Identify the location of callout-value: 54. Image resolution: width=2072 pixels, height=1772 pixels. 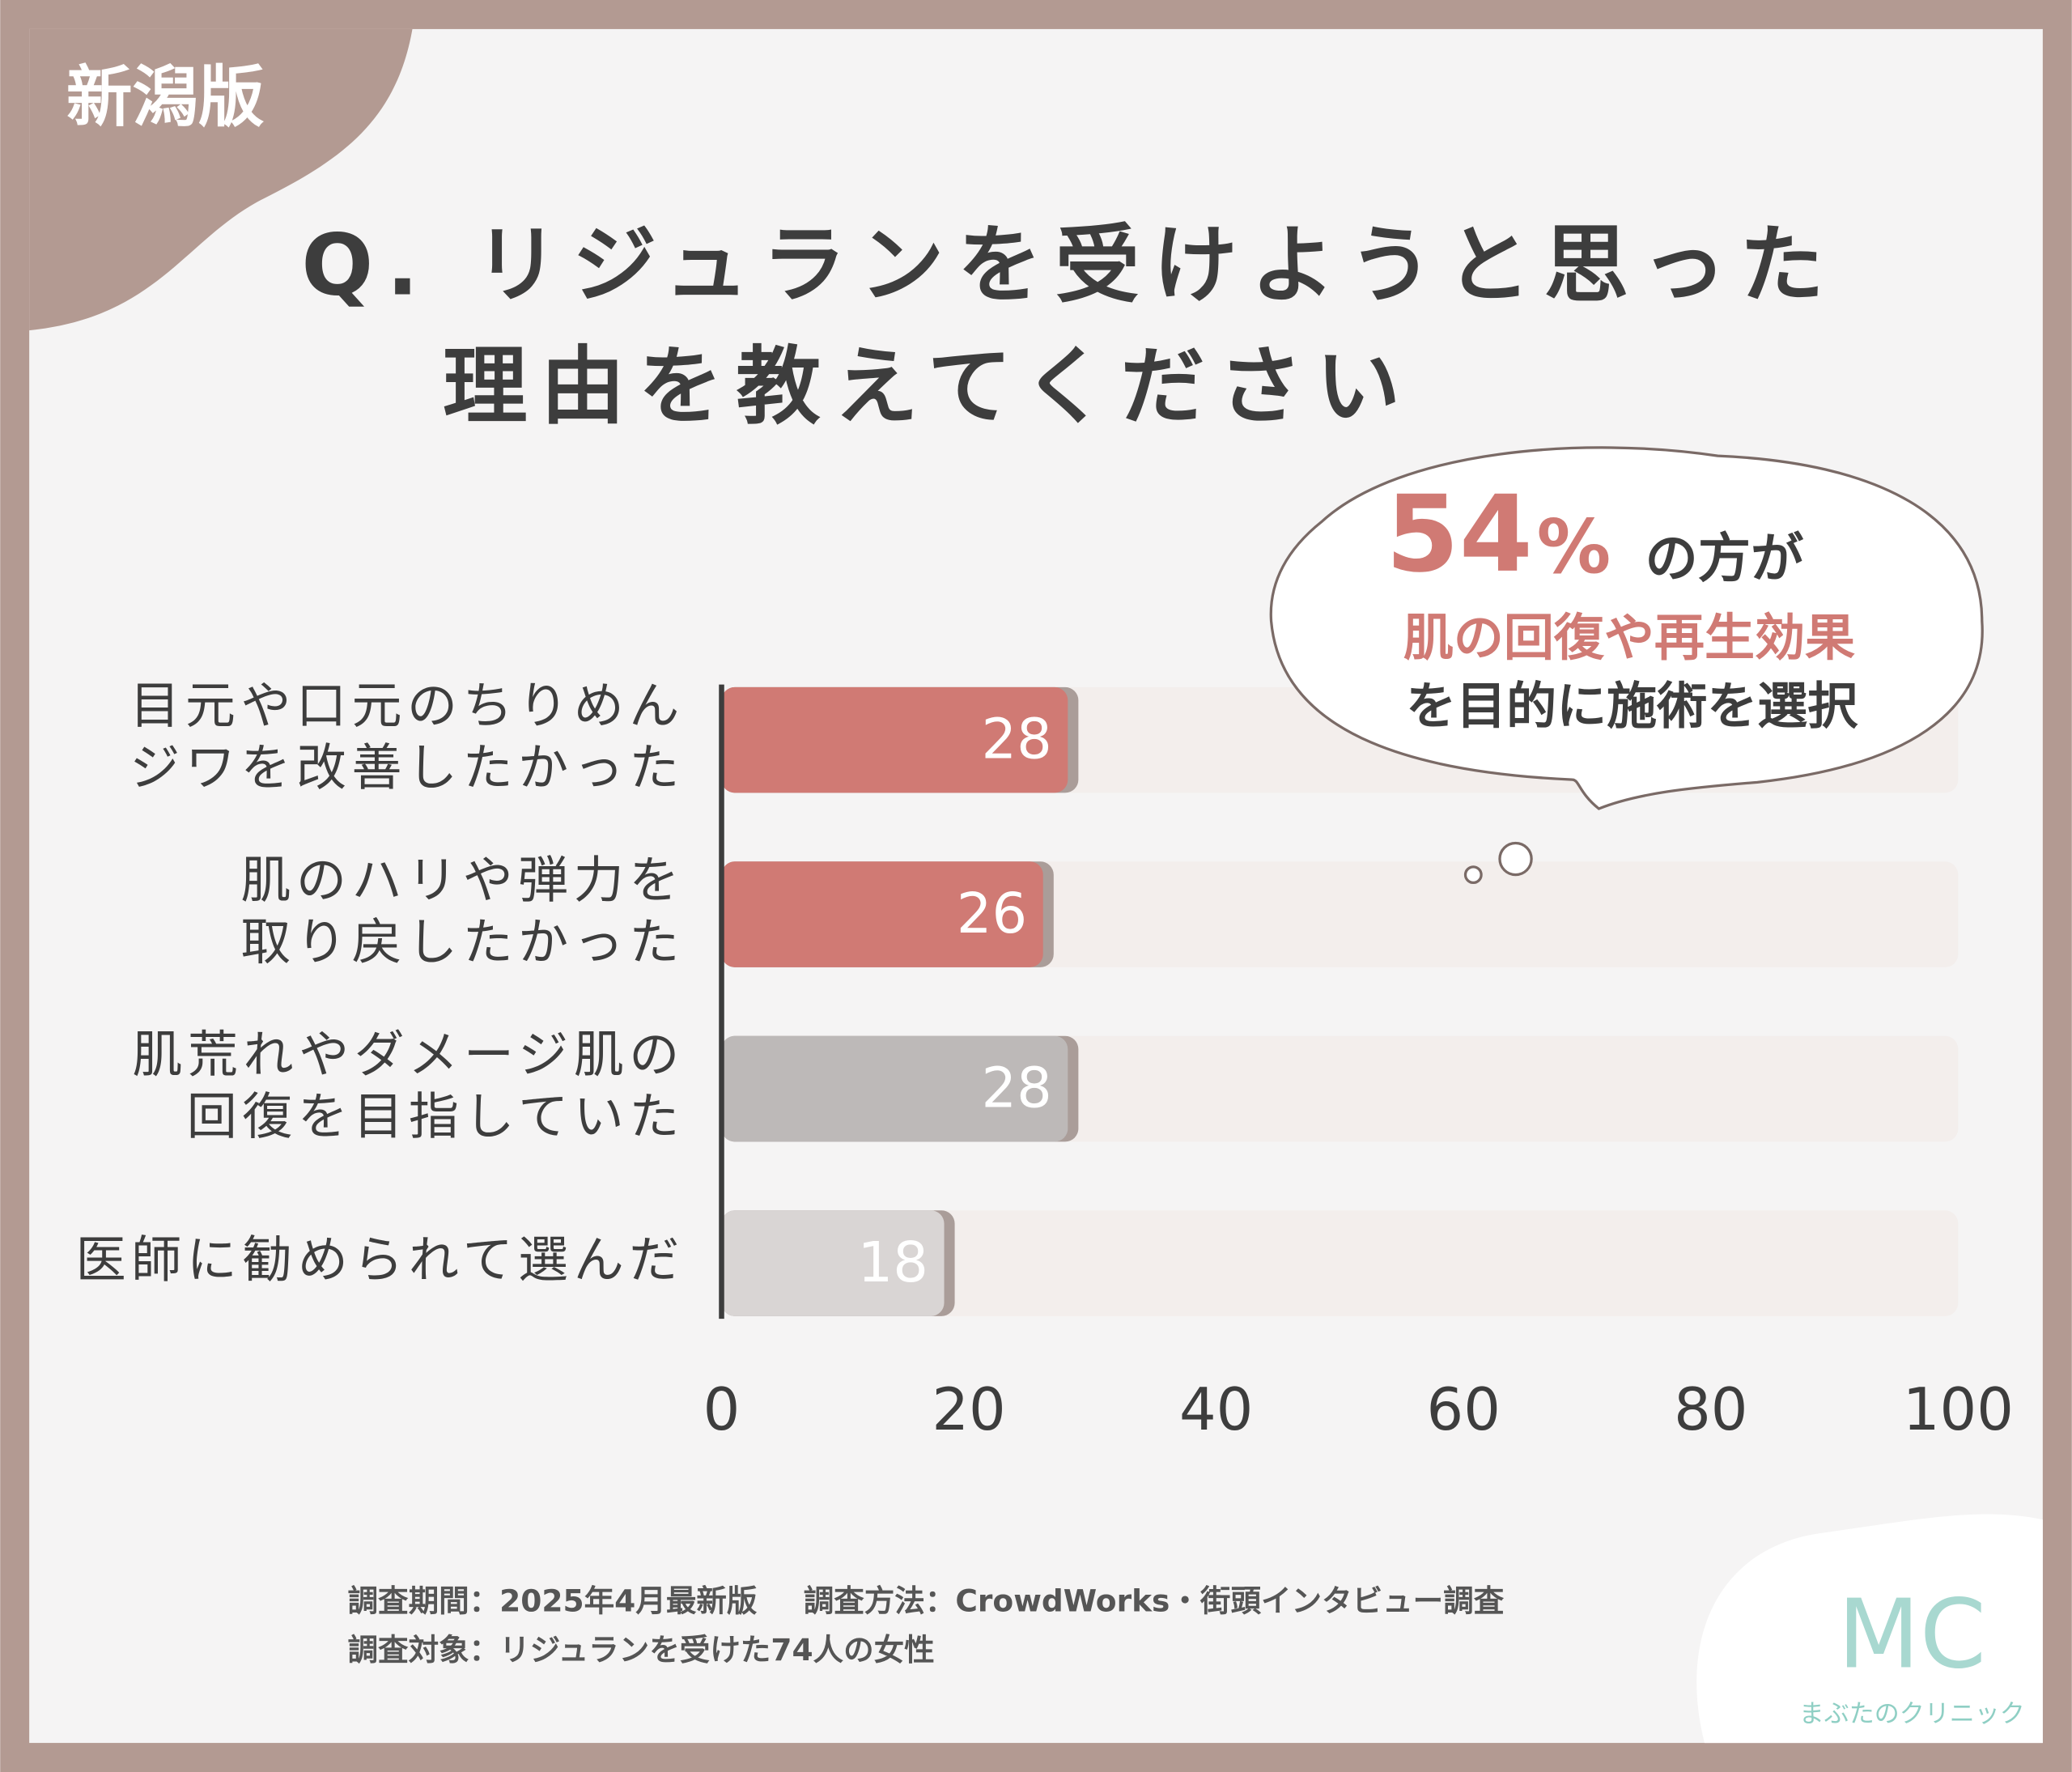
(1459, 535).